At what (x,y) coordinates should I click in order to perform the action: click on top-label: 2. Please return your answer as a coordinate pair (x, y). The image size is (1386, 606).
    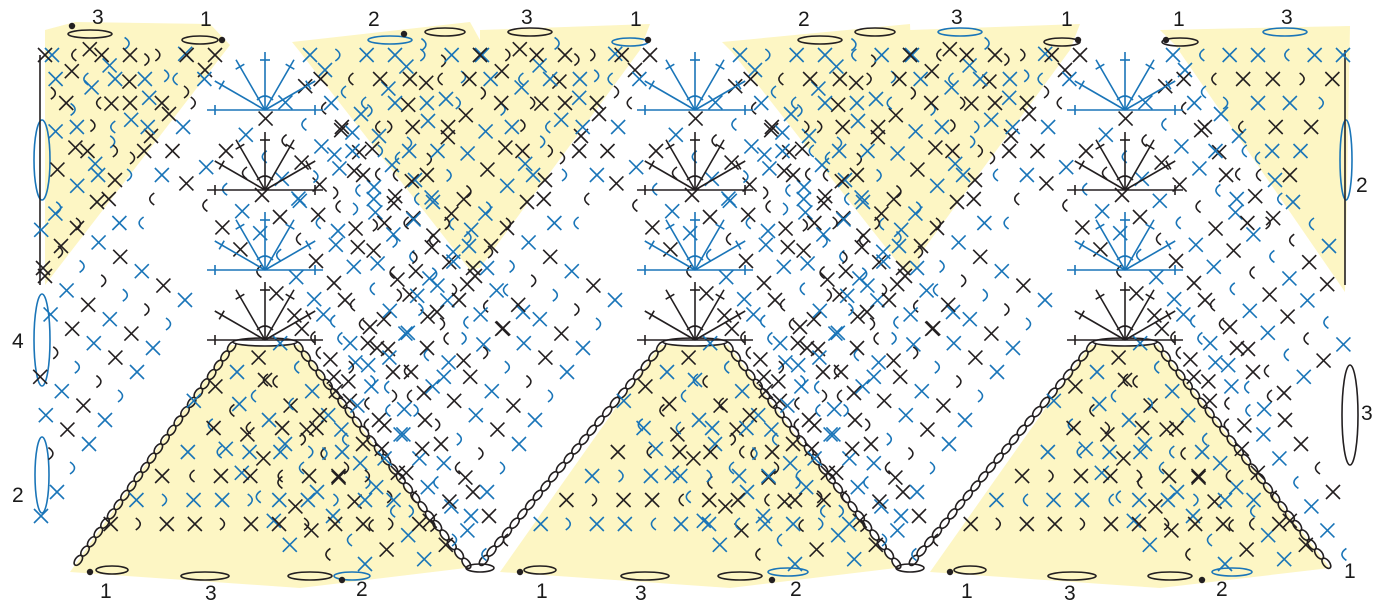
    Looking at the image, I should click on (804, 19).